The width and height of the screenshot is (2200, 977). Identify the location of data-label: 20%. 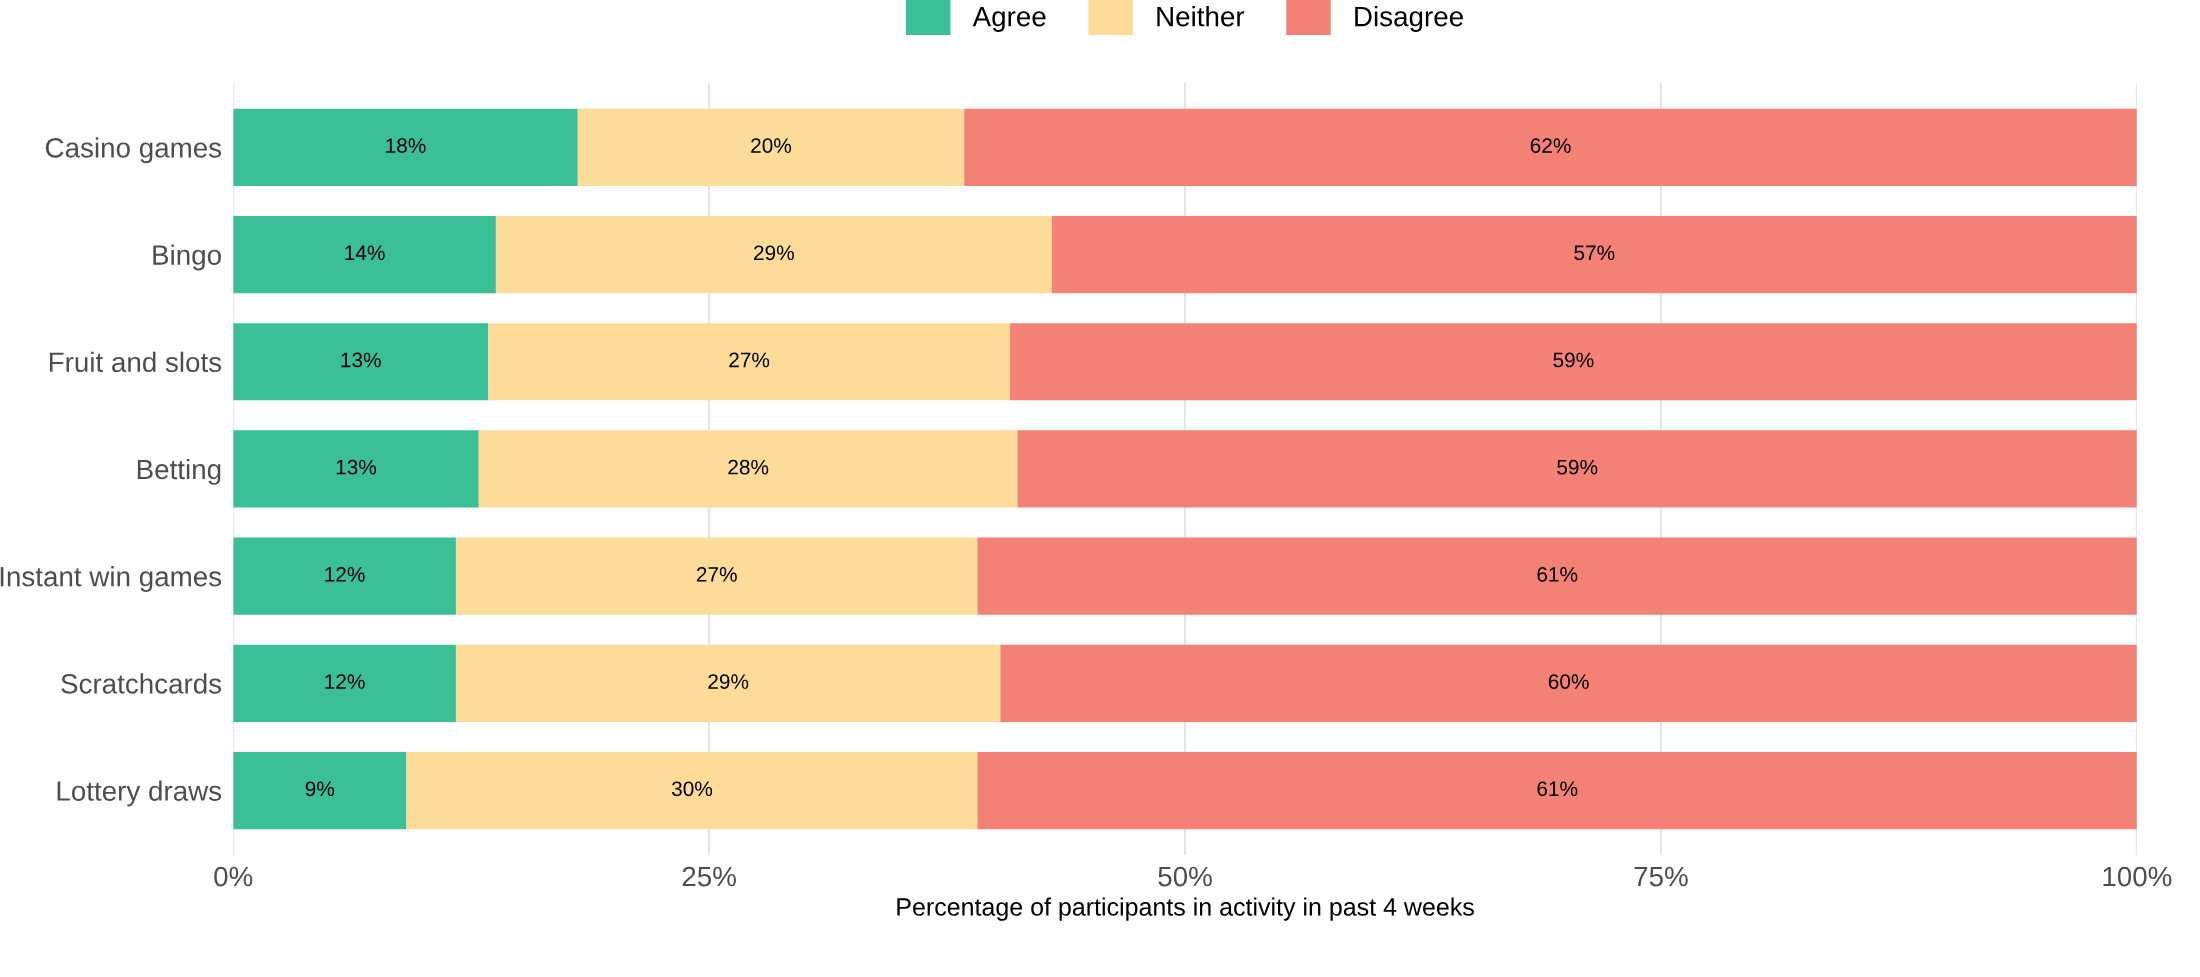
(771, 145).